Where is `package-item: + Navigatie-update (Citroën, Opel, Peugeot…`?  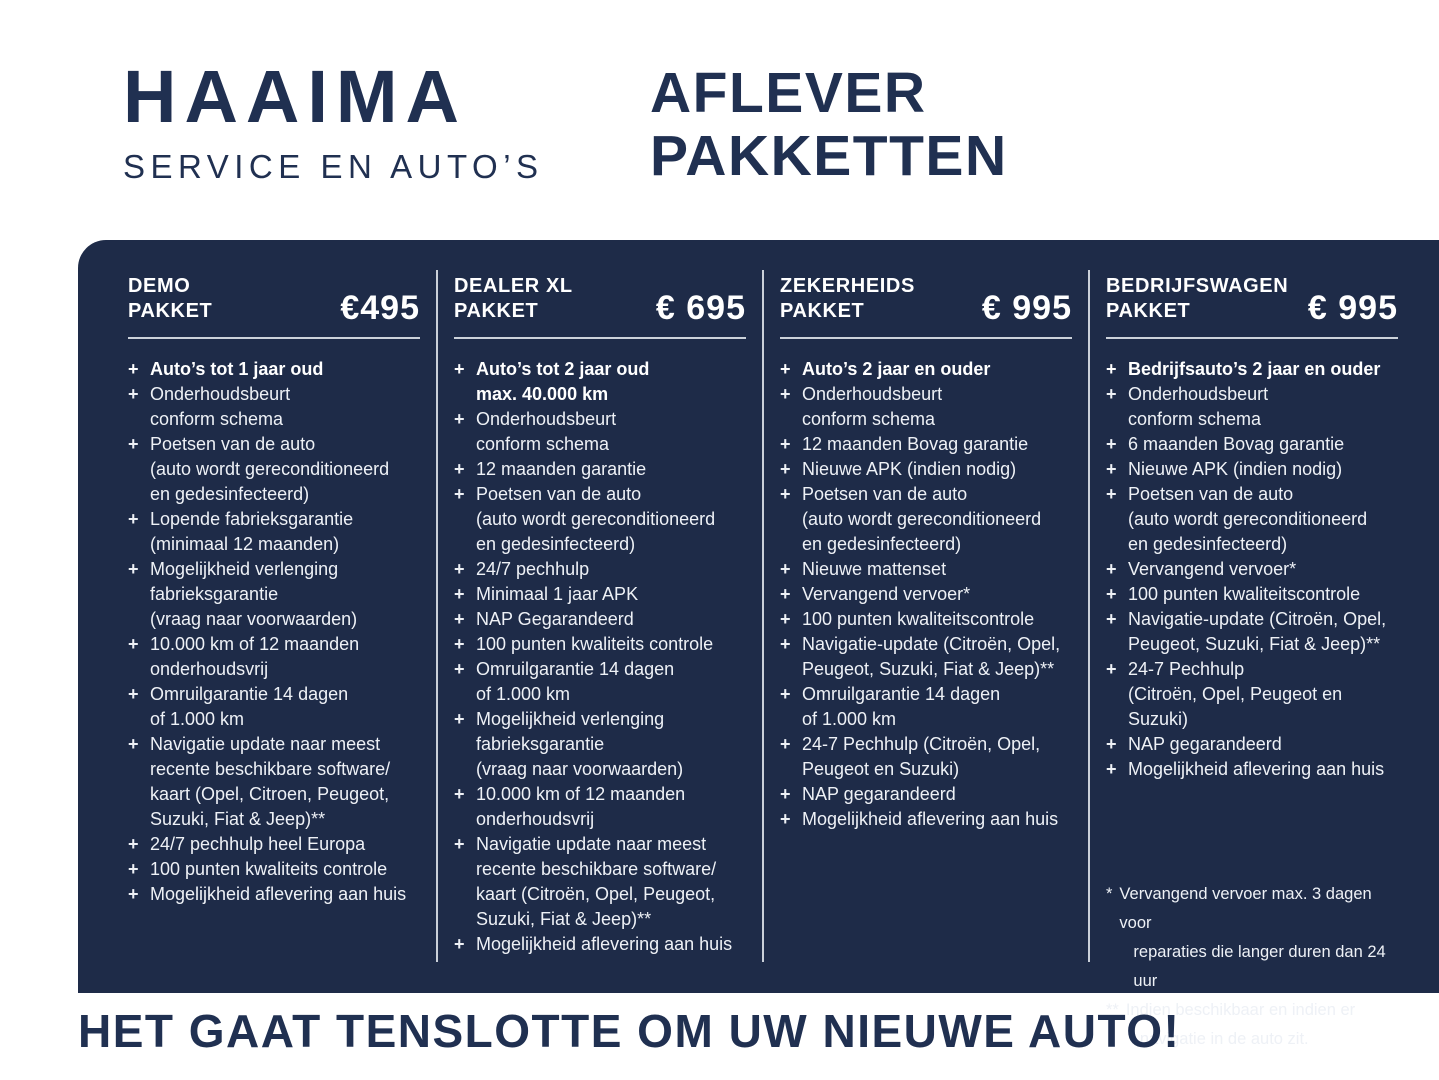
package-item: + Navigatie-update (Citroën, Opel, Peugeot… is located at coordinates (1252, 632).